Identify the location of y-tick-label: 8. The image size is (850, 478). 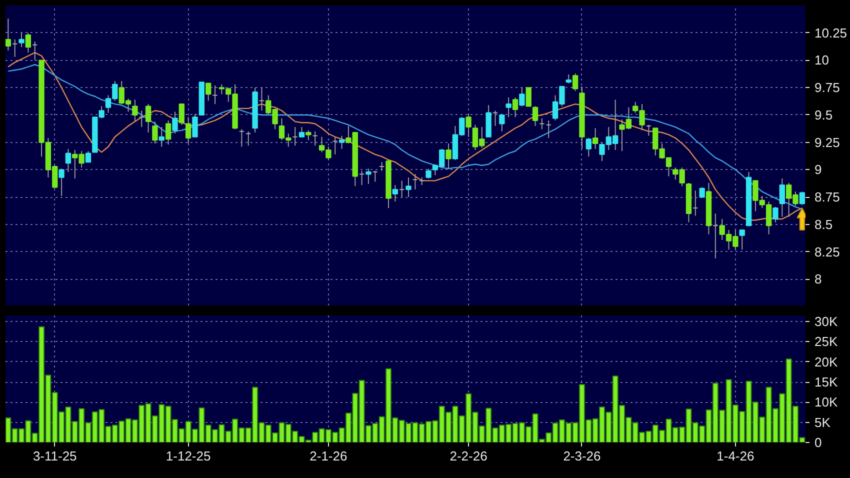
(818, 279).